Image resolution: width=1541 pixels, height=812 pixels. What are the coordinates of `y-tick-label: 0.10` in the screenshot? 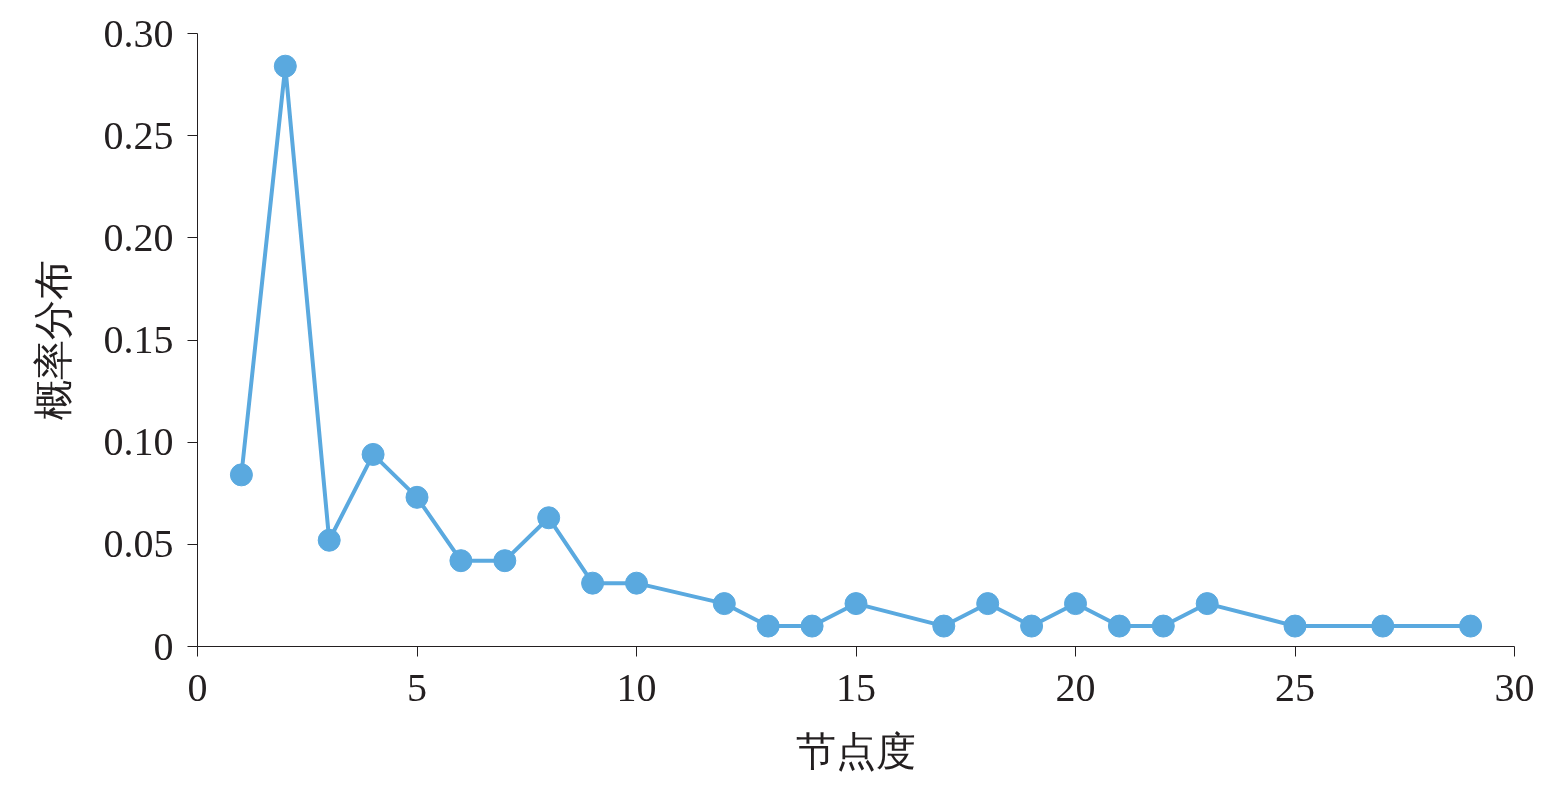 It's located at (138, 442).